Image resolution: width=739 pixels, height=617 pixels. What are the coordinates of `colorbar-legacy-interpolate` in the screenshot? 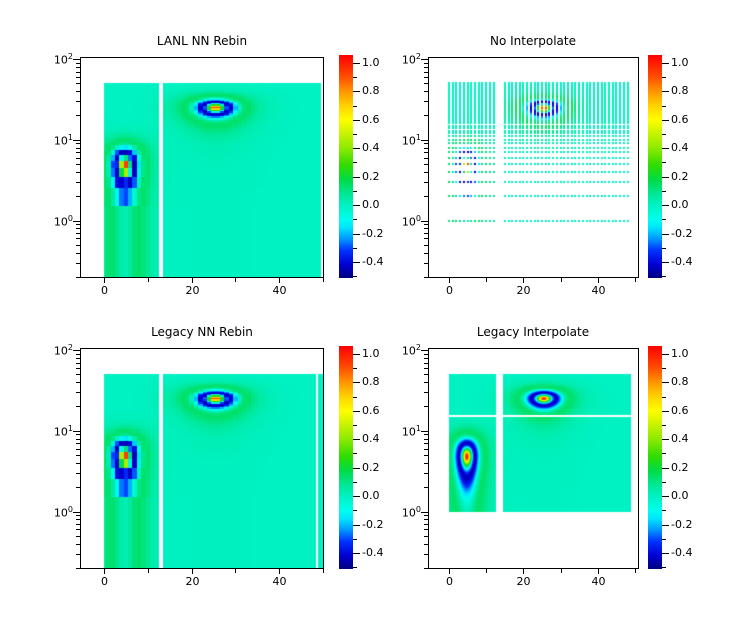 It's located at (655, 457).